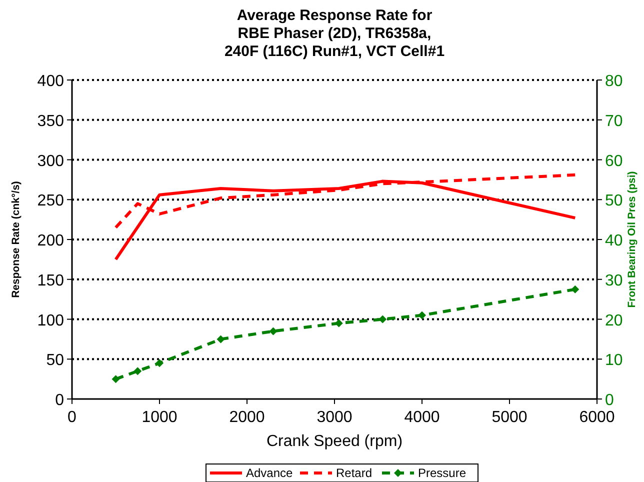  What do you see at coordinates (597, 417) in the screenshot?
I see `x-tick-label: 6000` at bounding box center [597, 417].